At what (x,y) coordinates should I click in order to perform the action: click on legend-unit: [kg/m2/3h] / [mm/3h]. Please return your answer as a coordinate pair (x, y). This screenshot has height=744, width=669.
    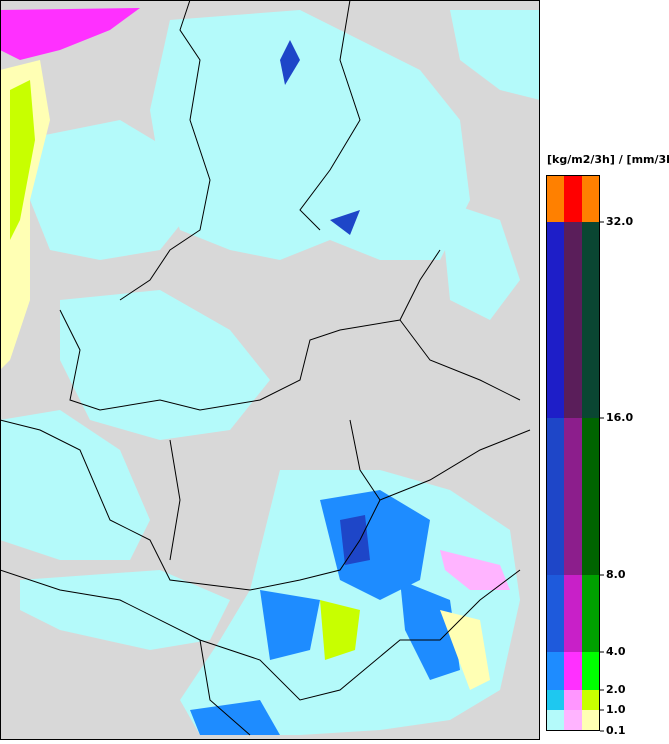
    Looking at the image, I should click on (608, 159).